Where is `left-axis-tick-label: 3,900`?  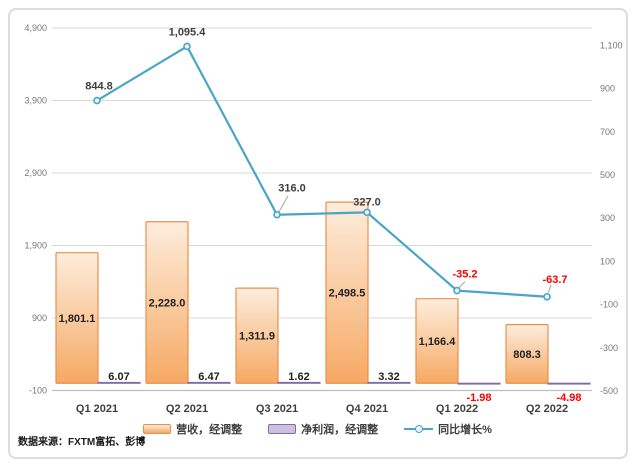
left-axis-tick-label: 3,900 is located at coordinates (35, 101).